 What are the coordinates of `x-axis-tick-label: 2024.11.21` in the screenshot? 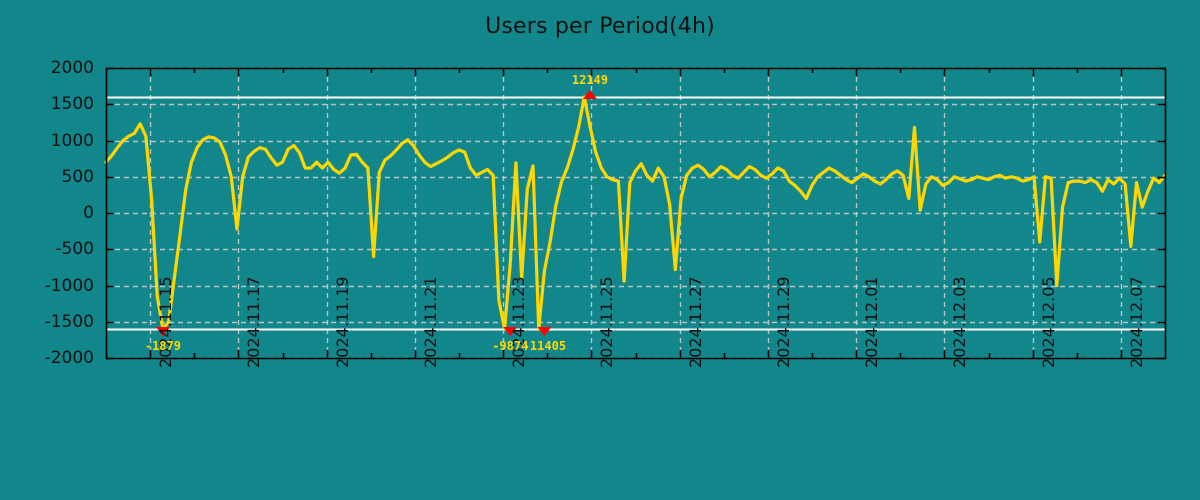 It's located at (430, 322).